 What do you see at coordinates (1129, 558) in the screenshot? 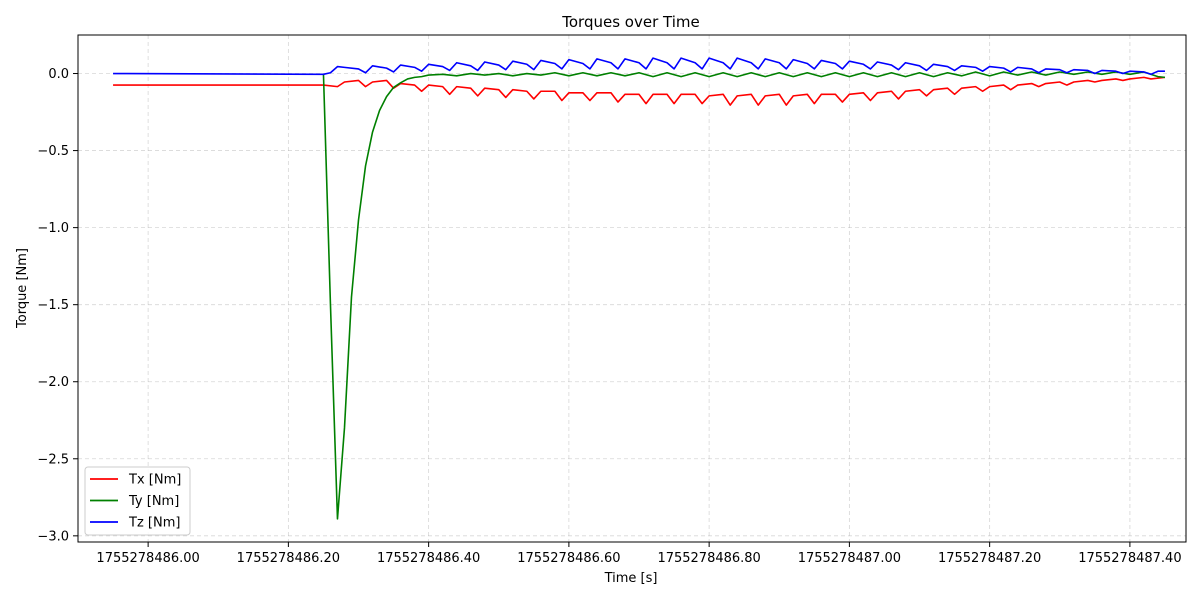
I see `x-tick-label: 1755278487.40` at bounding box center [1129, 558].